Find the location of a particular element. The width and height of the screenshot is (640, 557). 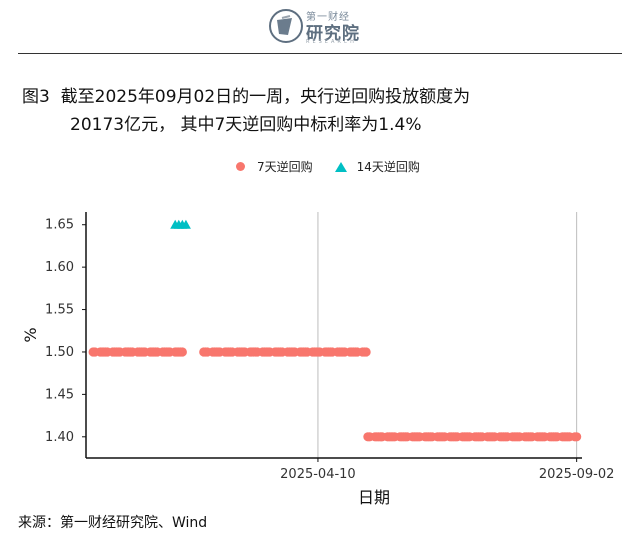

logo-text-sub: RESEARCH is located at coordinates (331, 42).